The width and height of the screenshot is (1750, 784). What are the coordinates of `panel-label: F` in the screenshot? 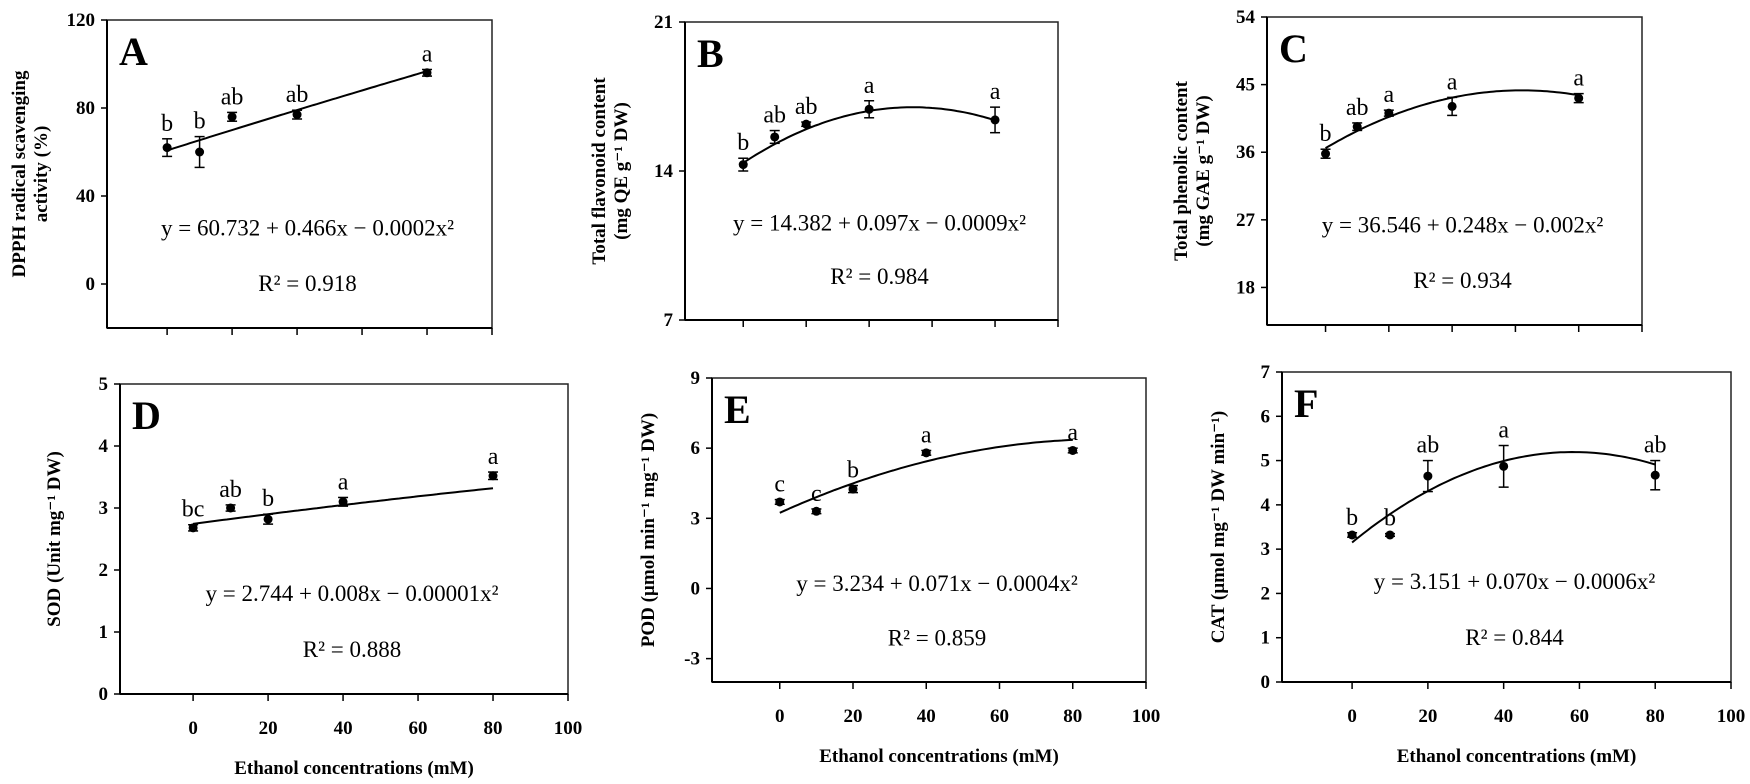 It's located at (1306, 403).